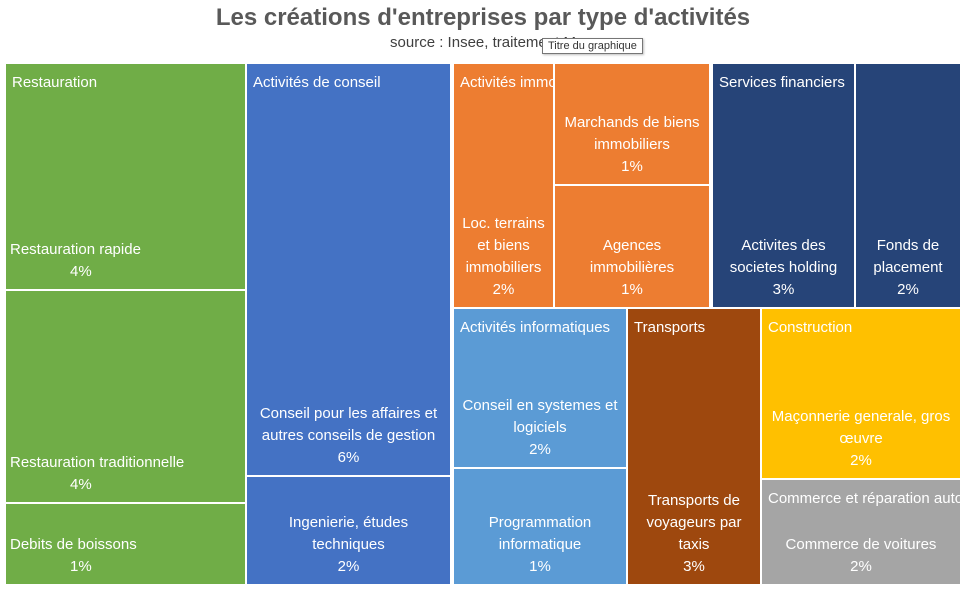  What do you see at coordinates (125, 176) in the screenshot?
I see `treemap-tile-restauration-rapide: Restauration Restauration rapide 4%` at bounding box center [125, 176].